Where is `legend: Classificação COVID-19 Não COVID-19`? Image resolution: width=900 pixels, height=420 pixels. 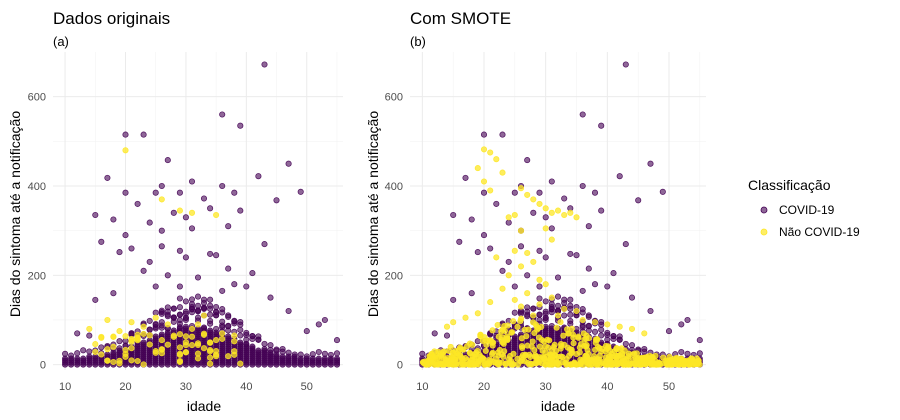 legend: Classificação COVID-19 Não COVID-19 is located at coordinates (804, 208).